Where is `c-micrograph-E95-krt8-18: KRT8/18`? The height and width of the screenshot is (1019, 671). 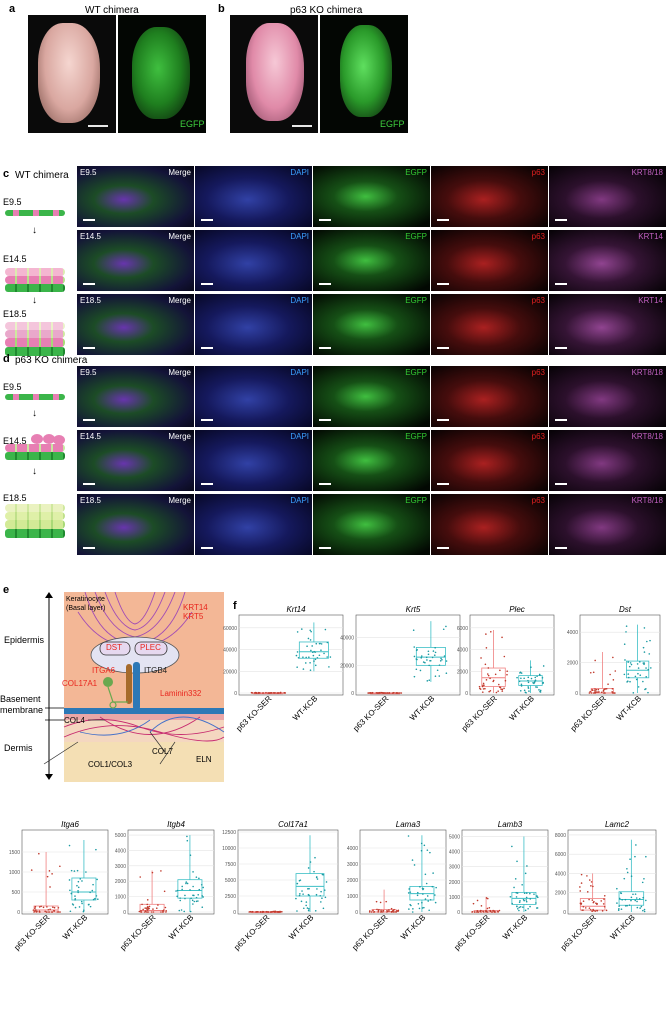 c-micrograph-E95-krt8-18: KRT8/18 is located at coordinates (607, 196).